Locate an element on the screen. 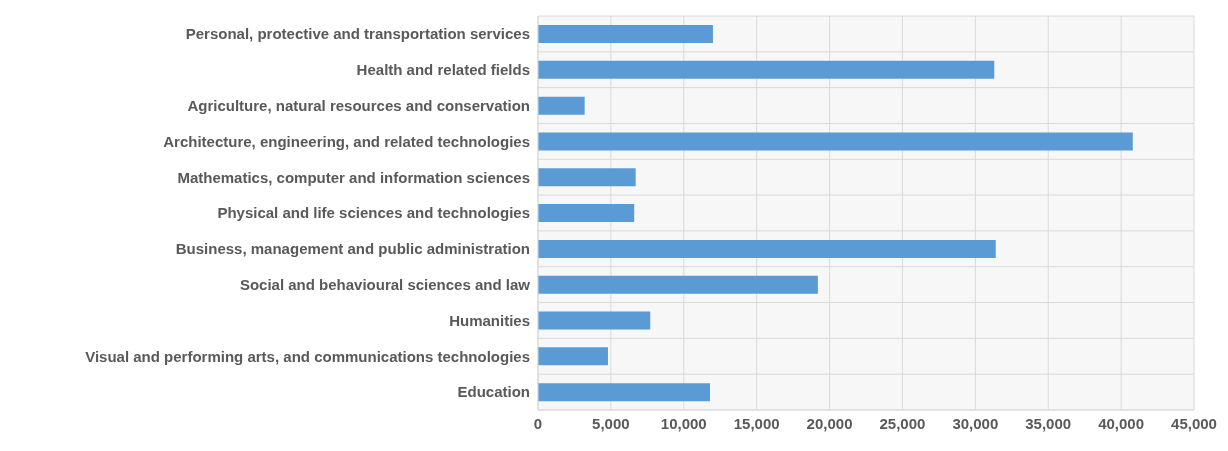  y-tick-label: Business, management and public administration is located at coordinates (352, 249).